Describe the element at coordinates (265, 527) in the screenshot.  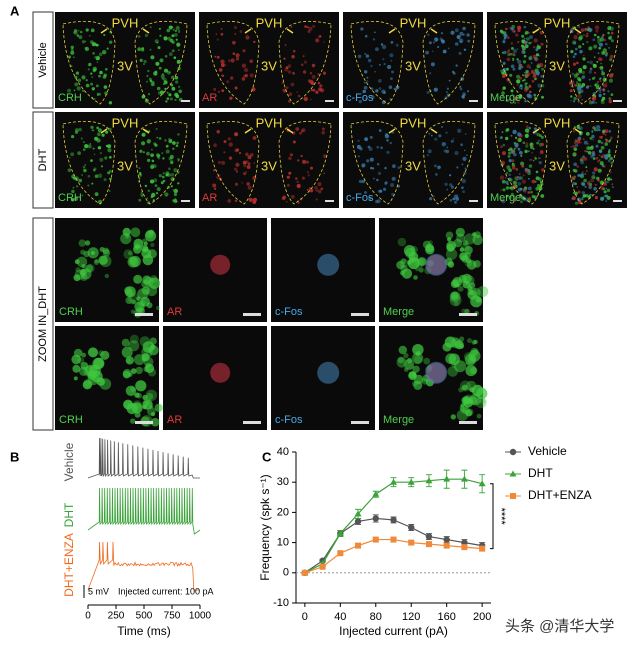
I see `y-axis-label: Frequency (spk s⁻¹)` at that location.